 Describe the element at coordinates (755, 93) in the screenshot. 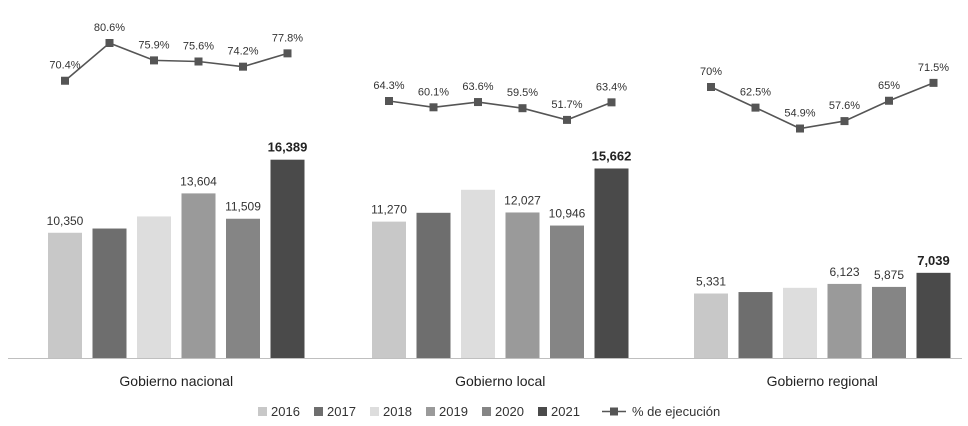

I see `execution-label: 62.5%` at that location.